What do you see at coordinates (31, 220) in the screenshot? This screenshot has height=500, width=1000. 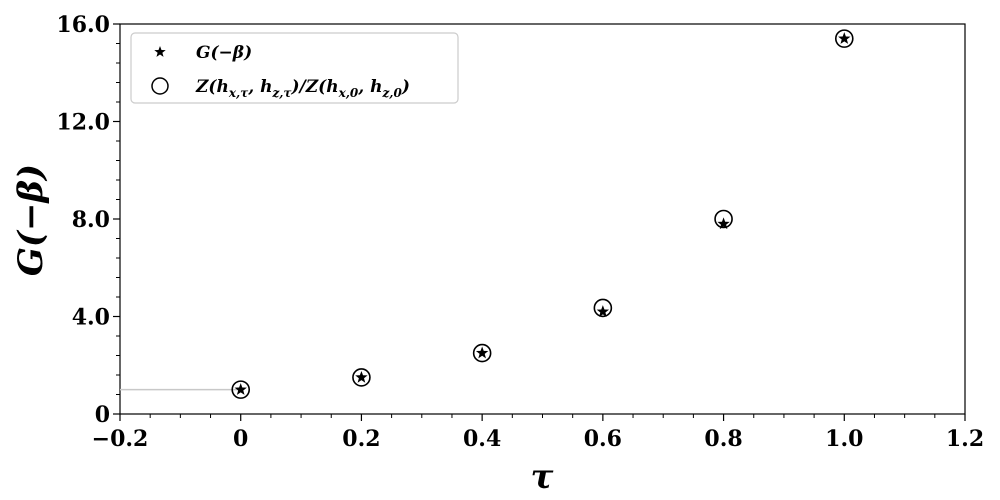 I see `y-axis-label: G(−β)` at bounding box center [31, 220].